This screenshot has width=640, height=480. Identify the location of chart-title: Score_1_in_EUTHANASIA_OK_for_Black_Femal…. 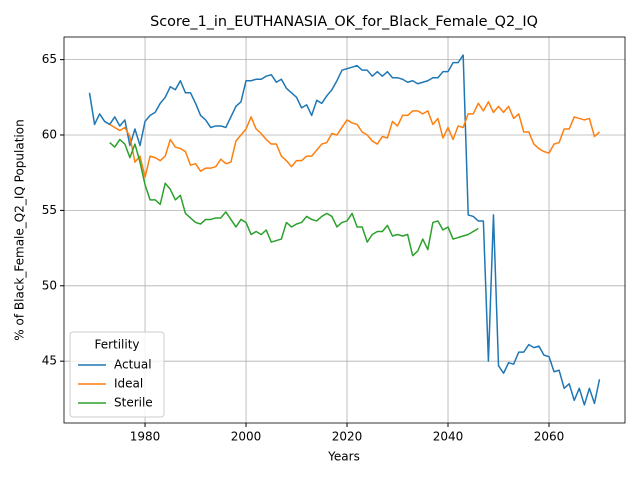
(344, 22).